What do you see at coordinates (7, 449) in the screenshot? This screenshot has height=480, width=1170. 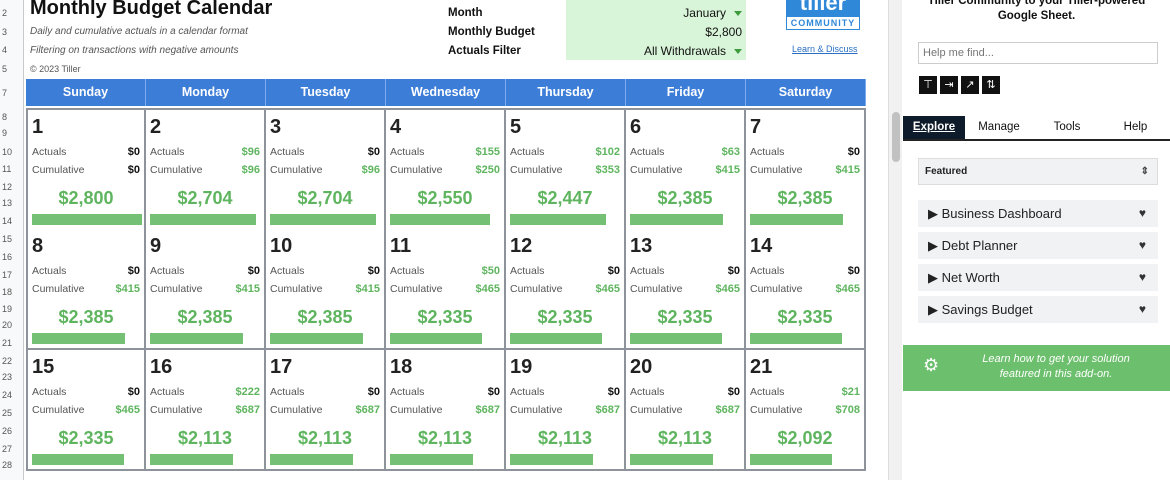 I see `row-number: 27` at bounding box center [7, 449].